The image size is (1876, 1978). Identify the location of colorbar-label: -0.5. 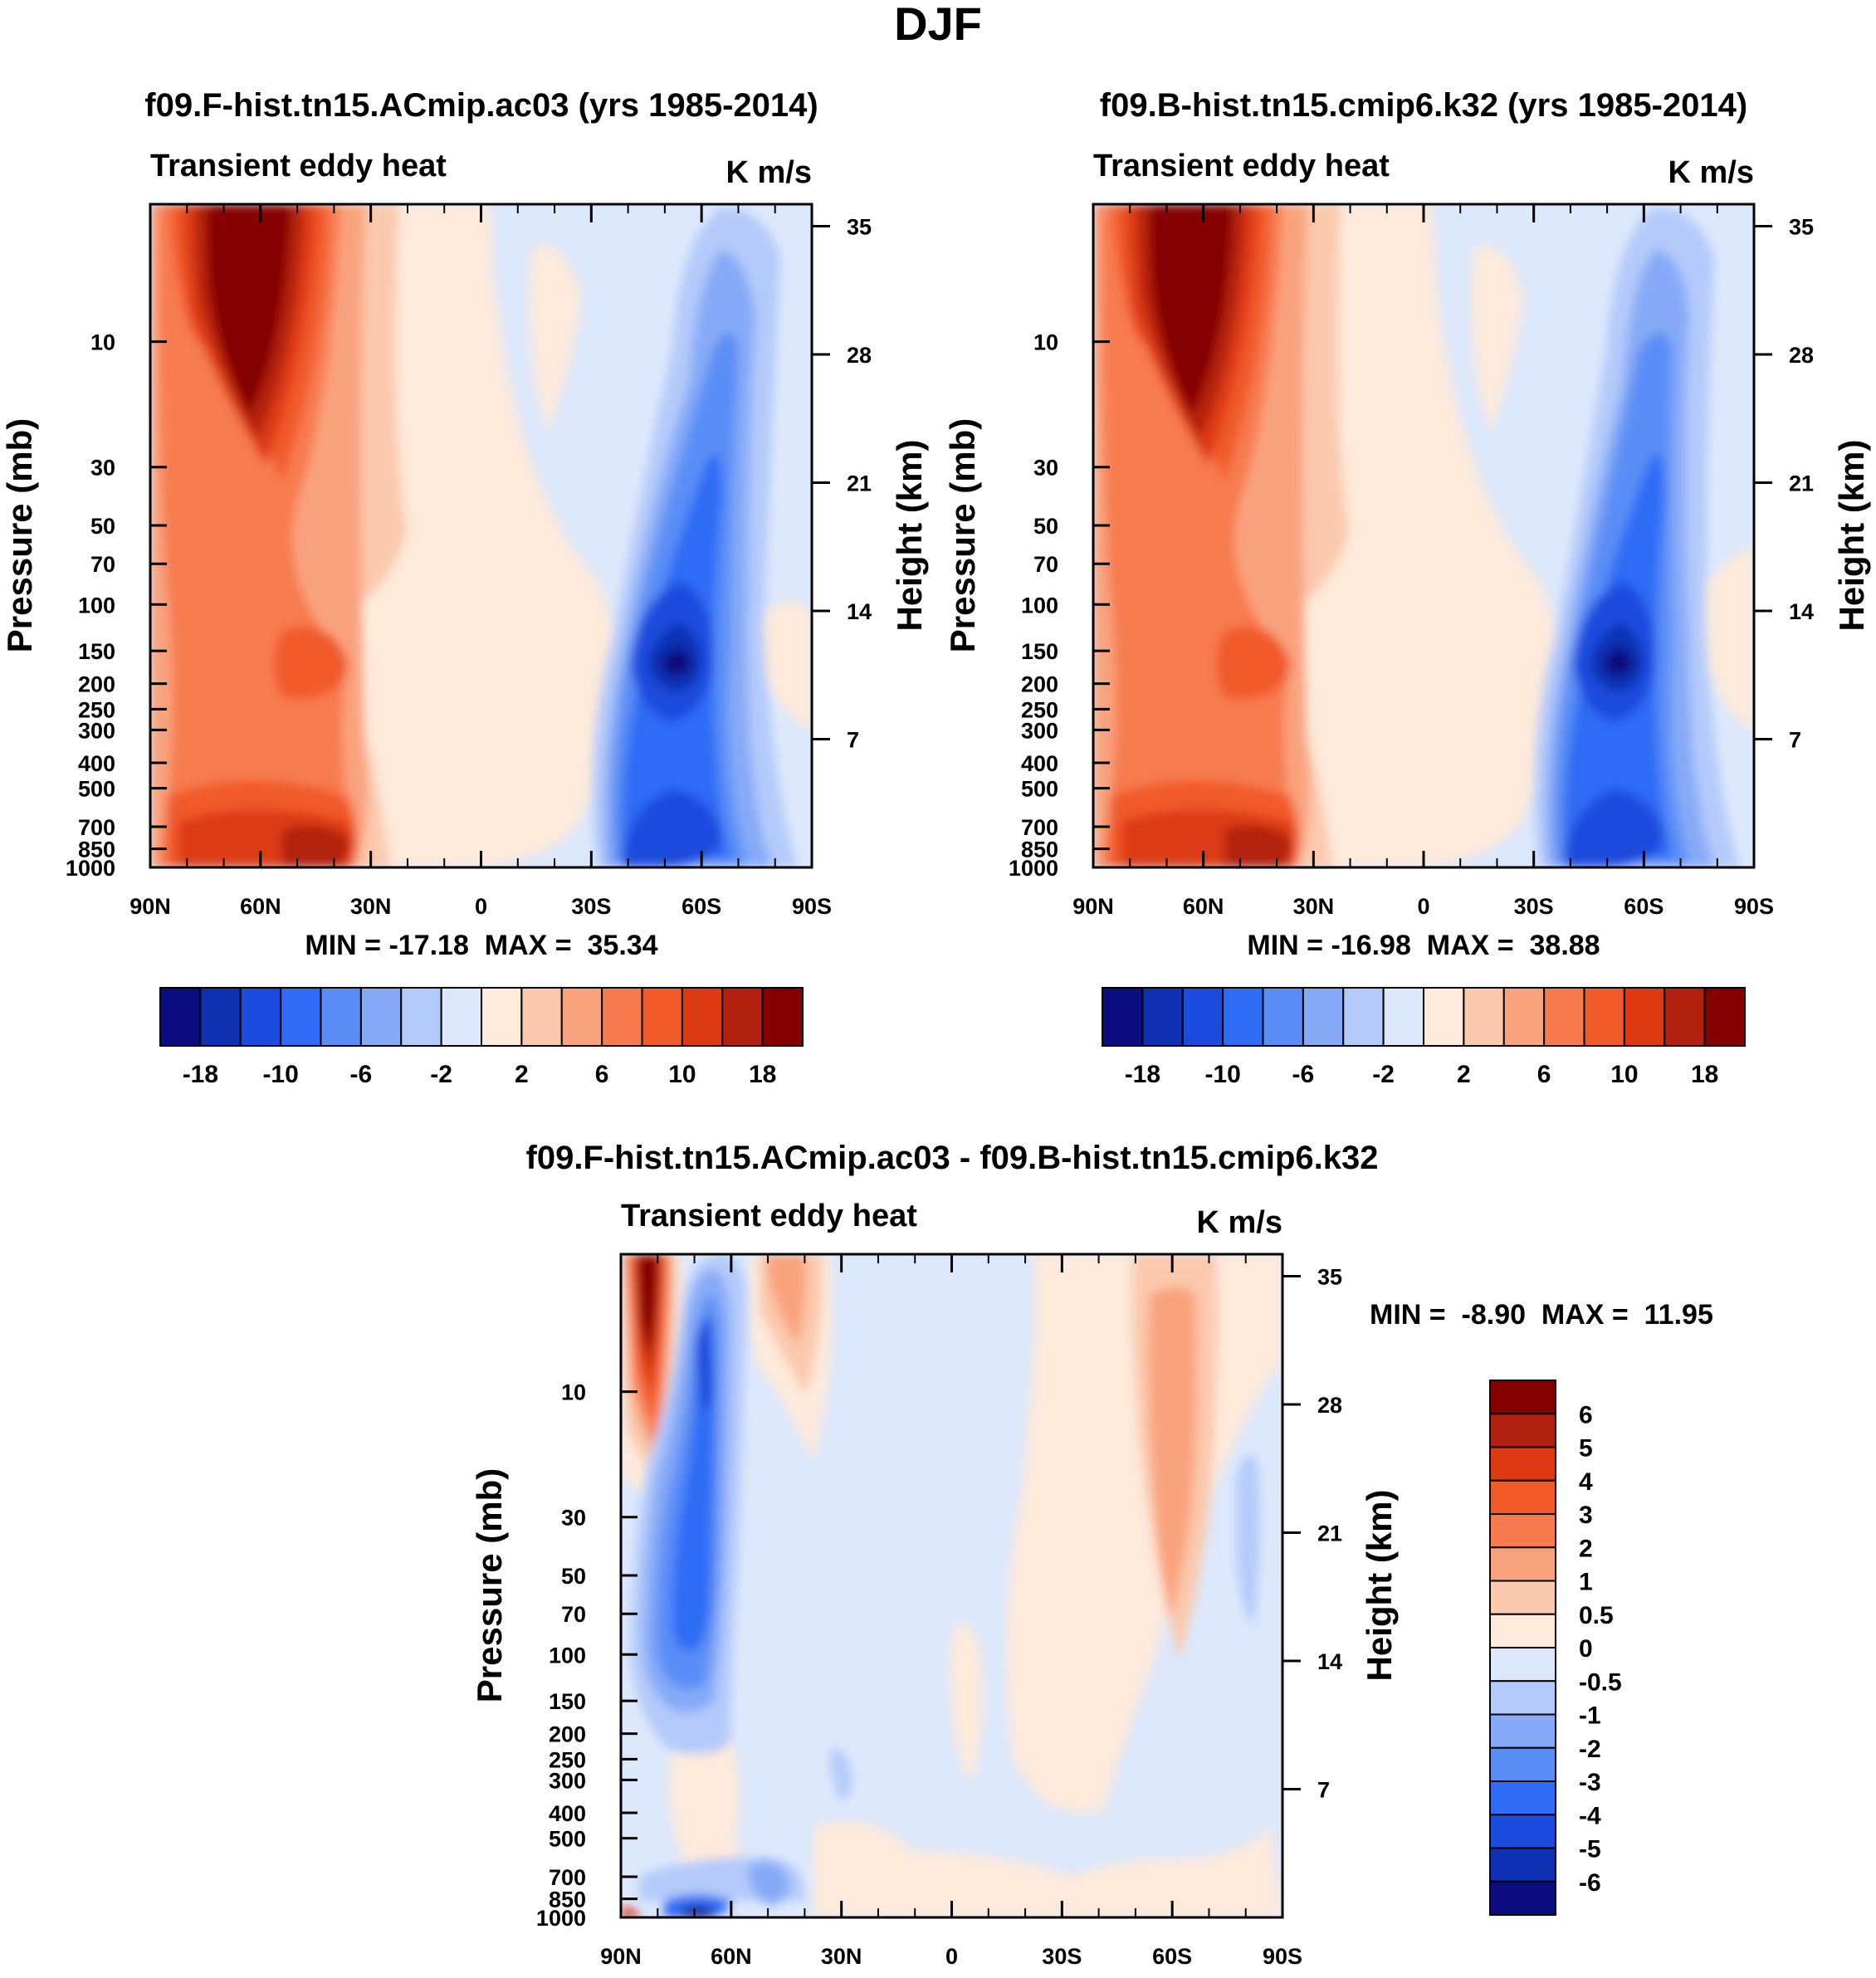
(1600, 1682).